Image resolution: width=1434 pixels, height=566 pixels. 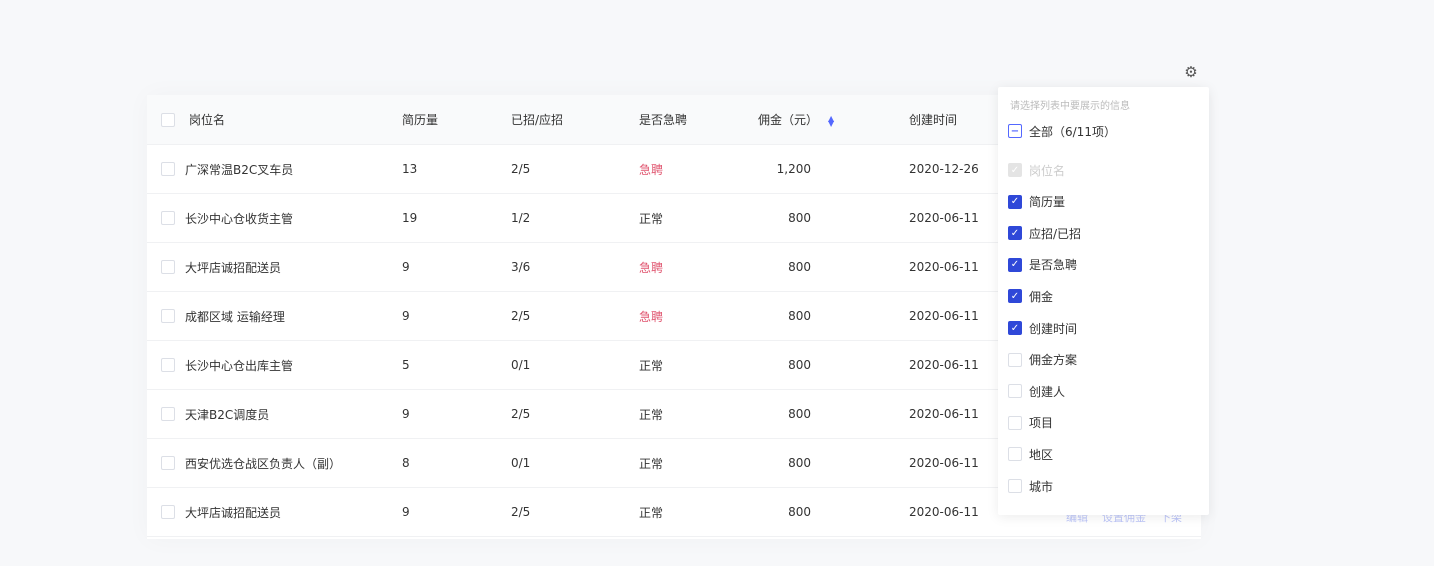 What do you see at coordinates (1042, 265) in the screenshot?
I see `column-option: ✓ 是否急聘` at bounding box center [1042, 265].